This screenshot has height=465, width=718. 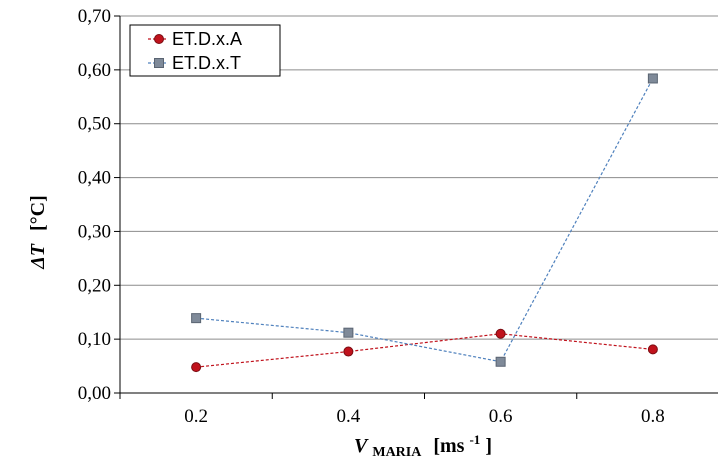 I want to click on legend-label-a: ET.D.x.A, so click(x=207, y=39).